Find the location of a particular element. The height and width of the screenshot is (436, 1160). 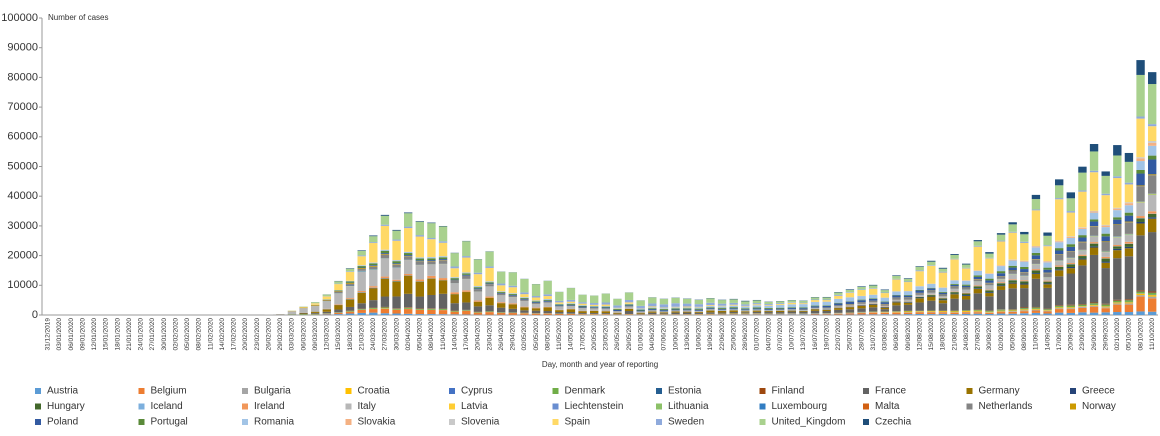

x-tick-label: 14/09/2020 is located at coordinates (1047, 334).